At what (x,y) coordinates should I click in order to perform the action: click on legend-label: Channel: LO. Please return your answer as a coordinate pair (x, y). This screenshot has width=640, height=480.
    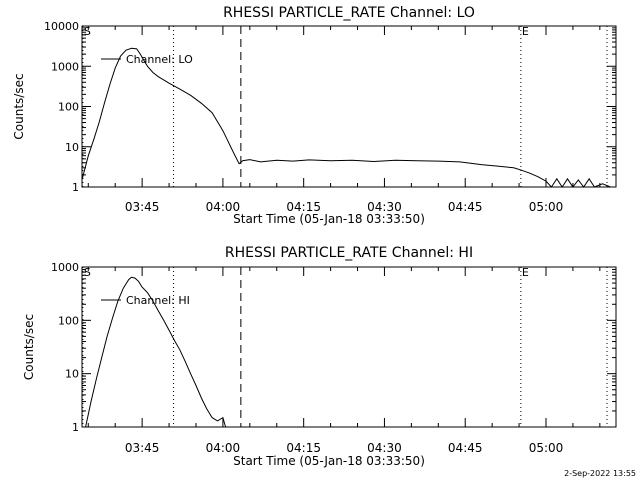
    Looking at the image, I should click on (159, 59).